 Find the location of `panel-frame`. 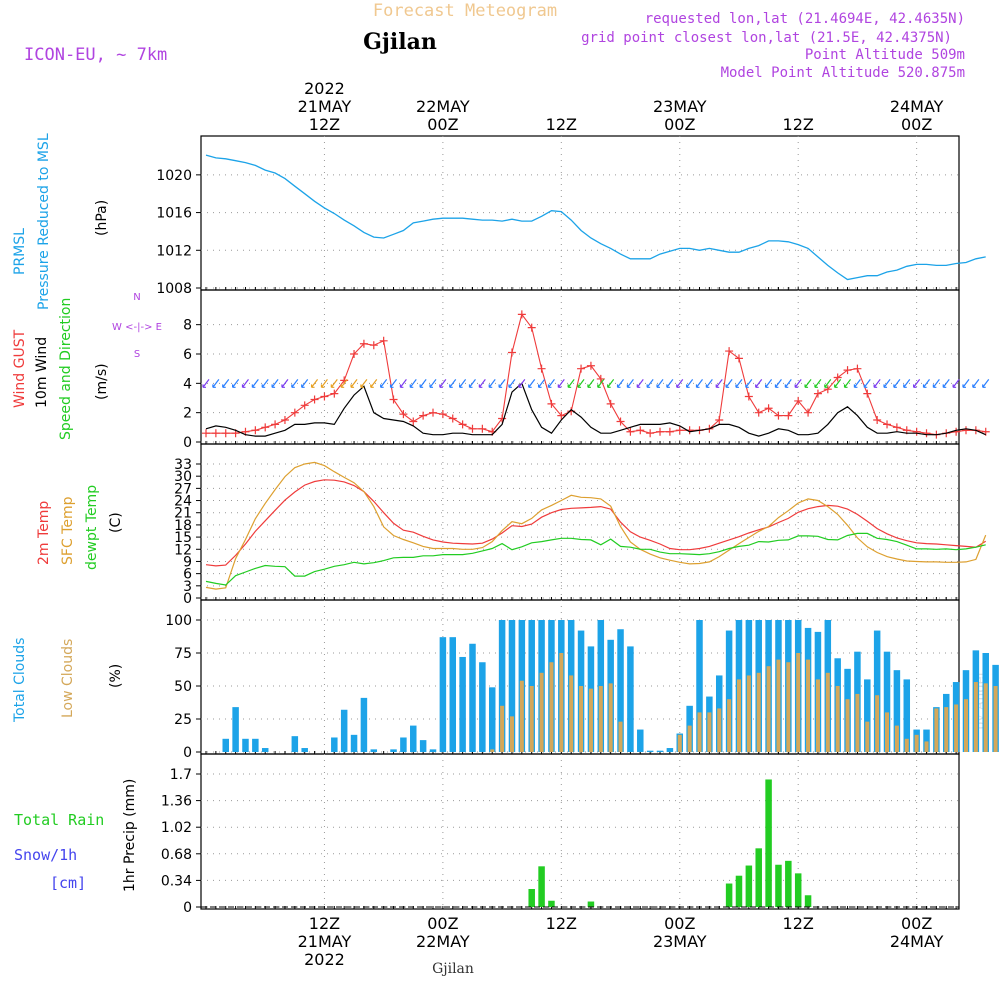

panel-frame is located at coordinates (580, 367).